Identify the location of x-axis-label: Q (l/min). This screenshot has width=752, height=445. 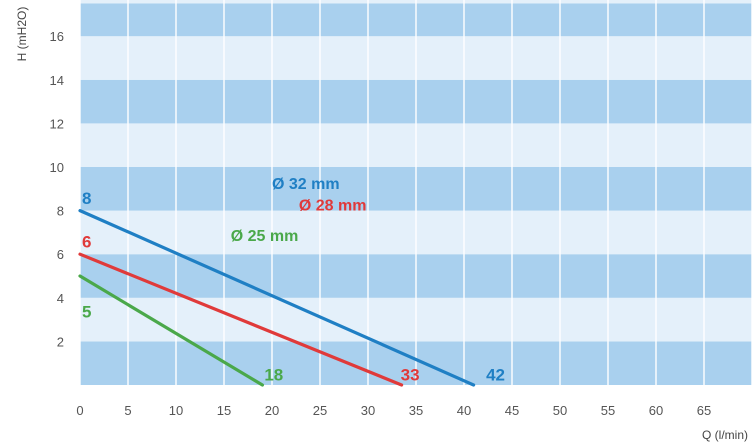
(725, 435).